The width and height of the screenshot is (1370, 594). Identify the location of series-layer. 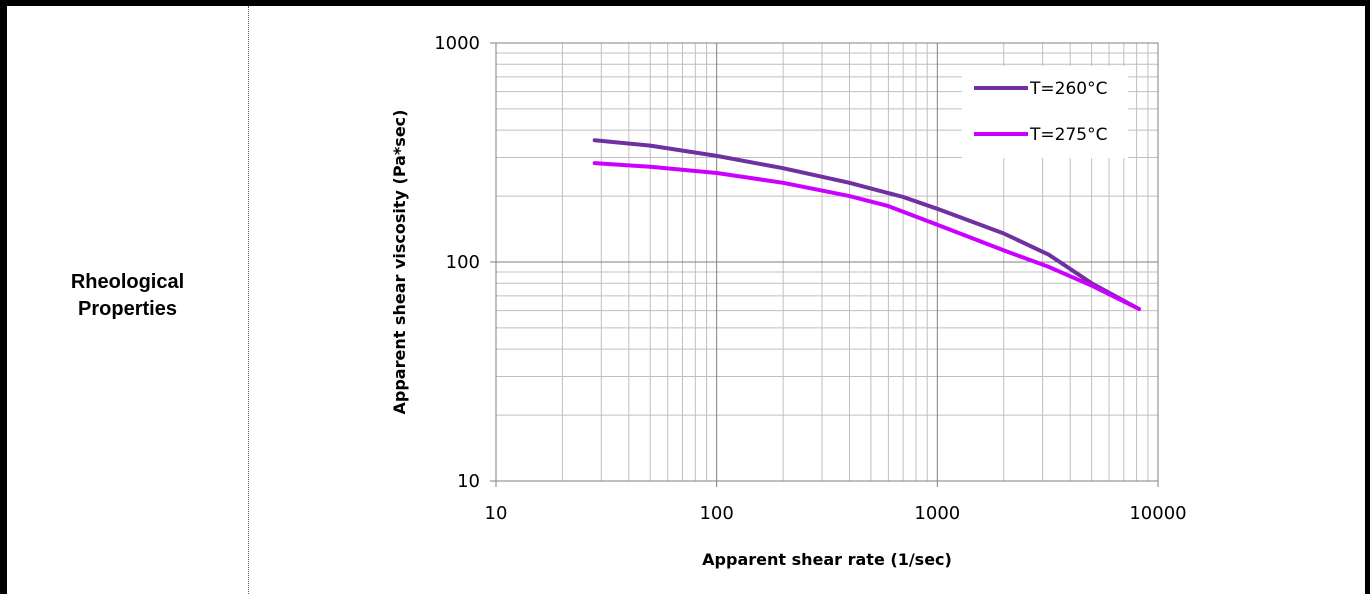
(866, 224).